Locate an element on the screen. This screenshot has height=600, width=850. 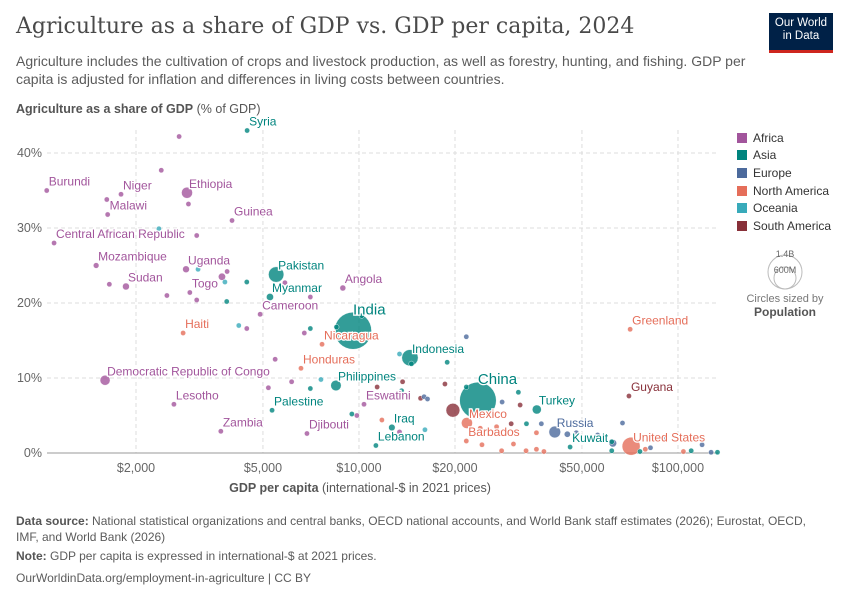
data-point-democratic-republic-of-congo is located at coordinates (105, 380).